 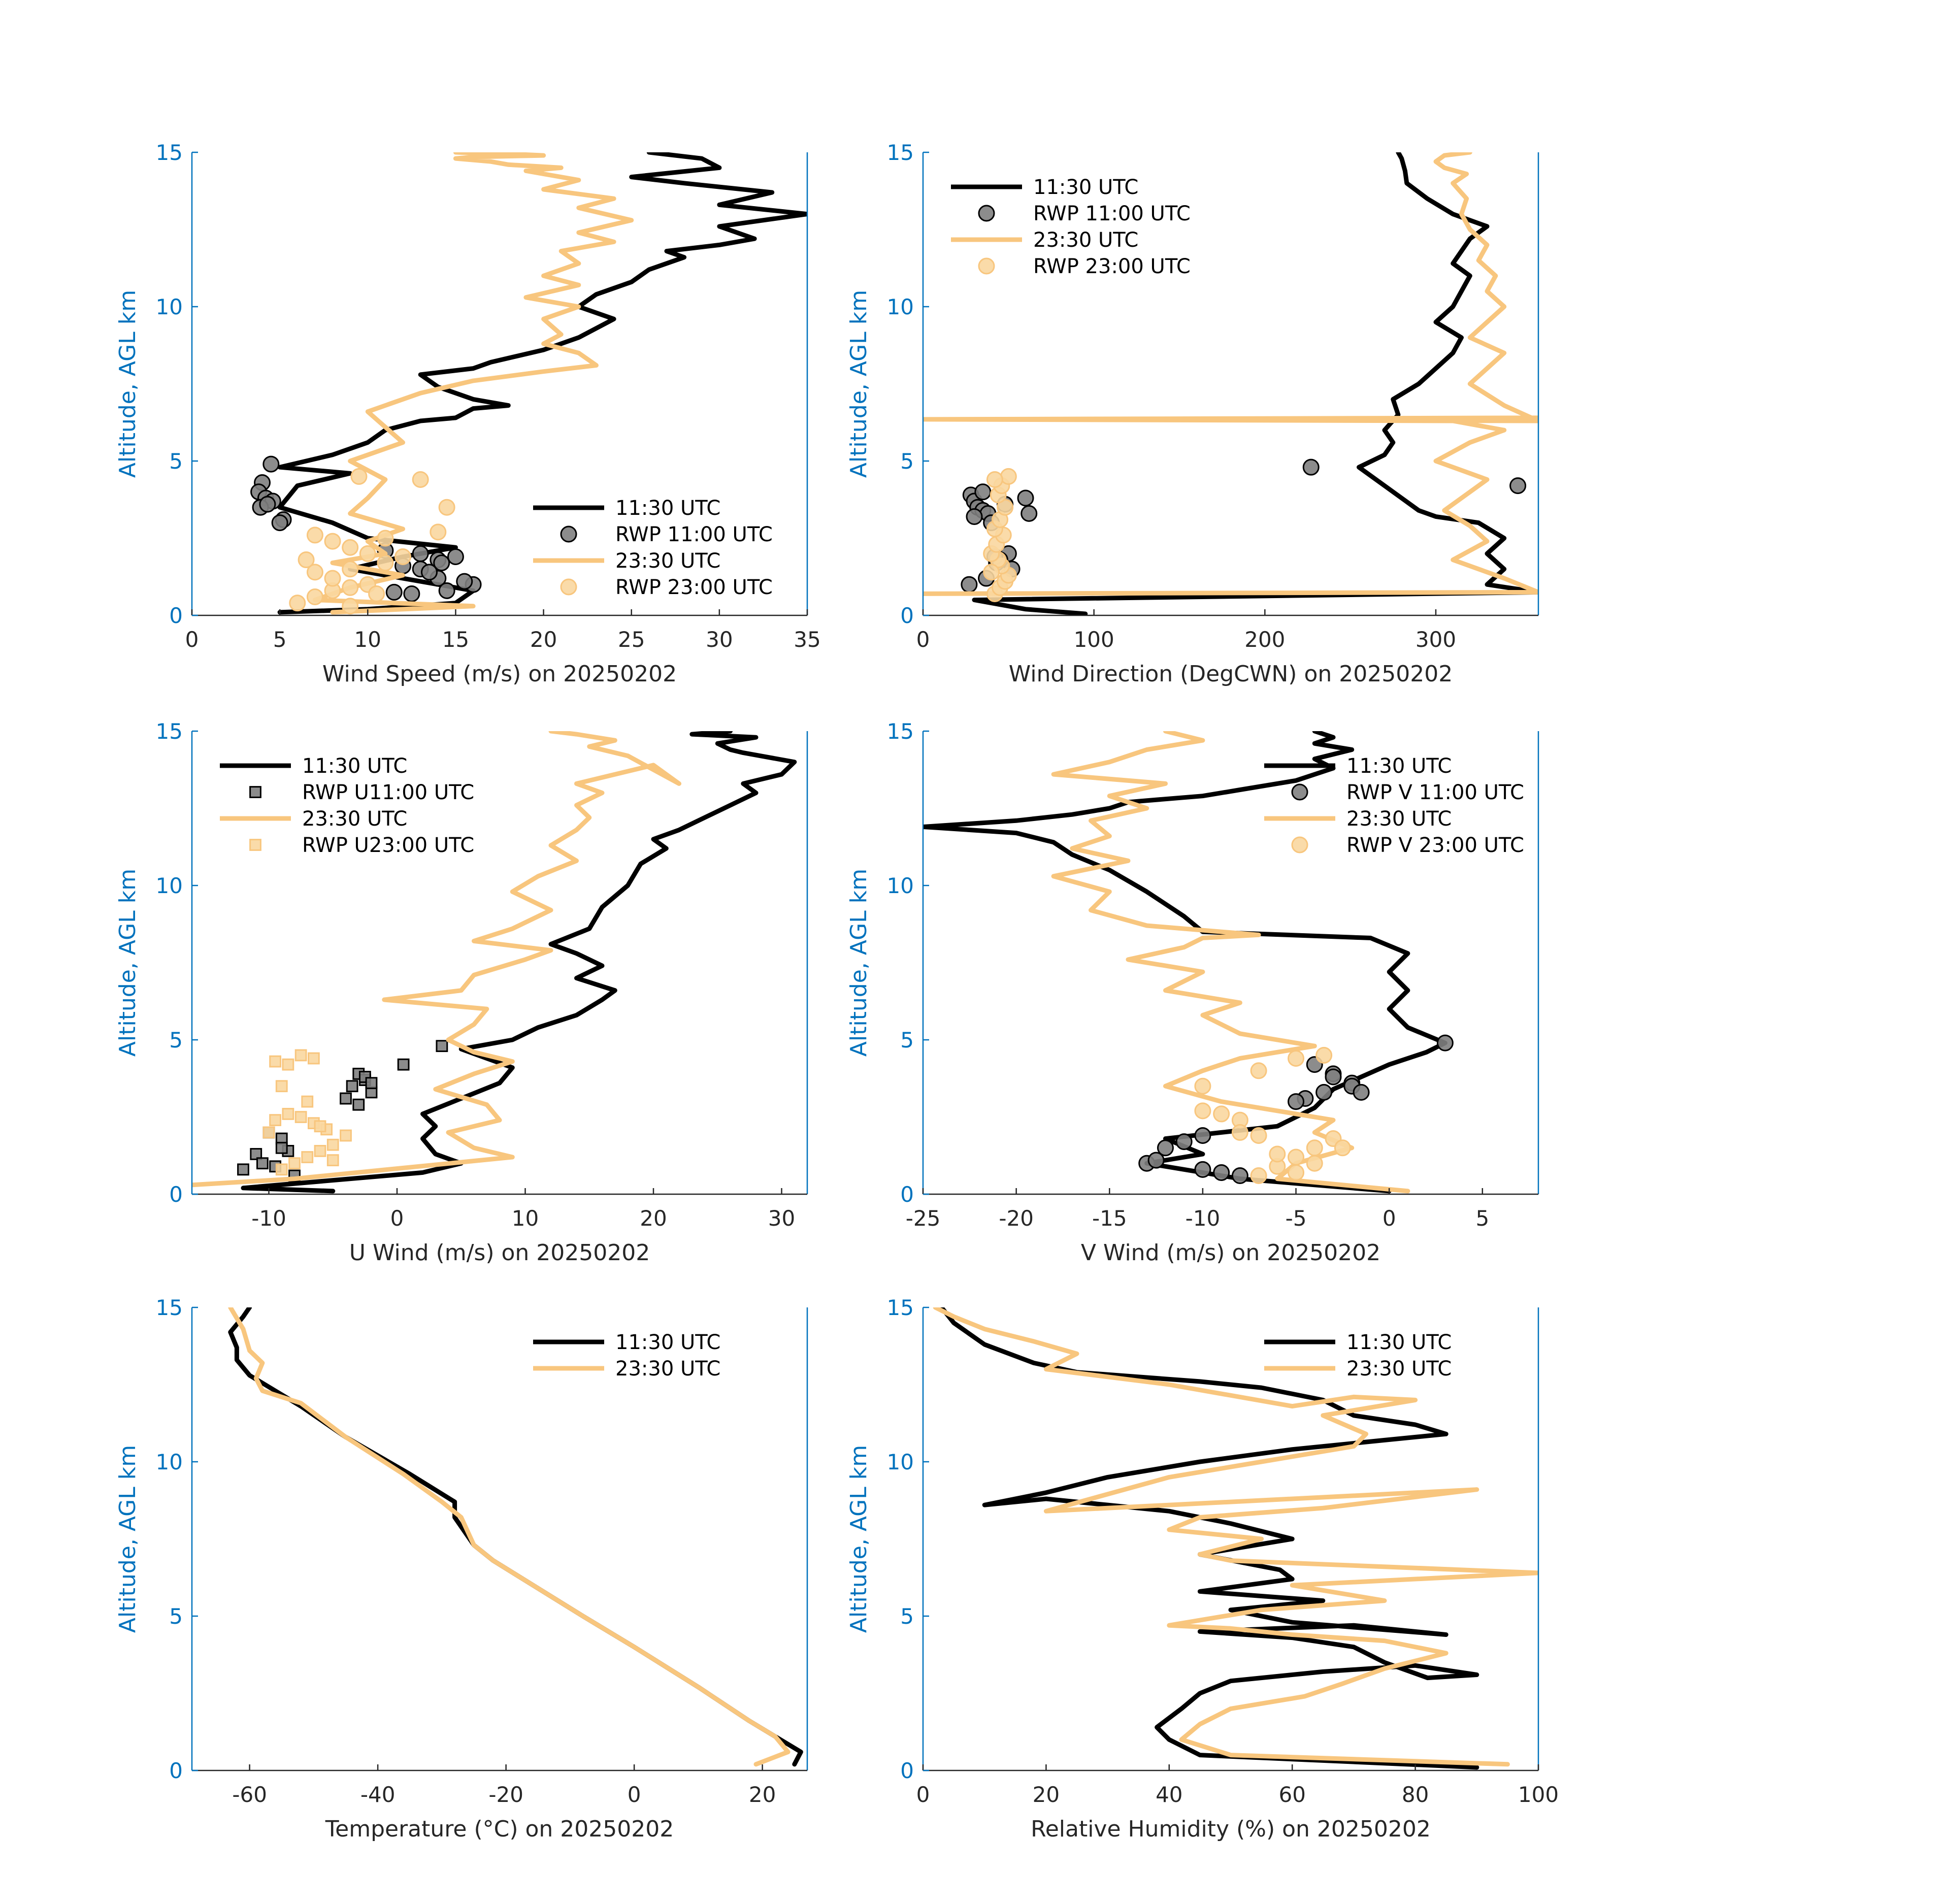 What do you see at coordinates (807, 639) in the screenshot?
I see `x-tick-label: 35` at bounding box center [807, 639].